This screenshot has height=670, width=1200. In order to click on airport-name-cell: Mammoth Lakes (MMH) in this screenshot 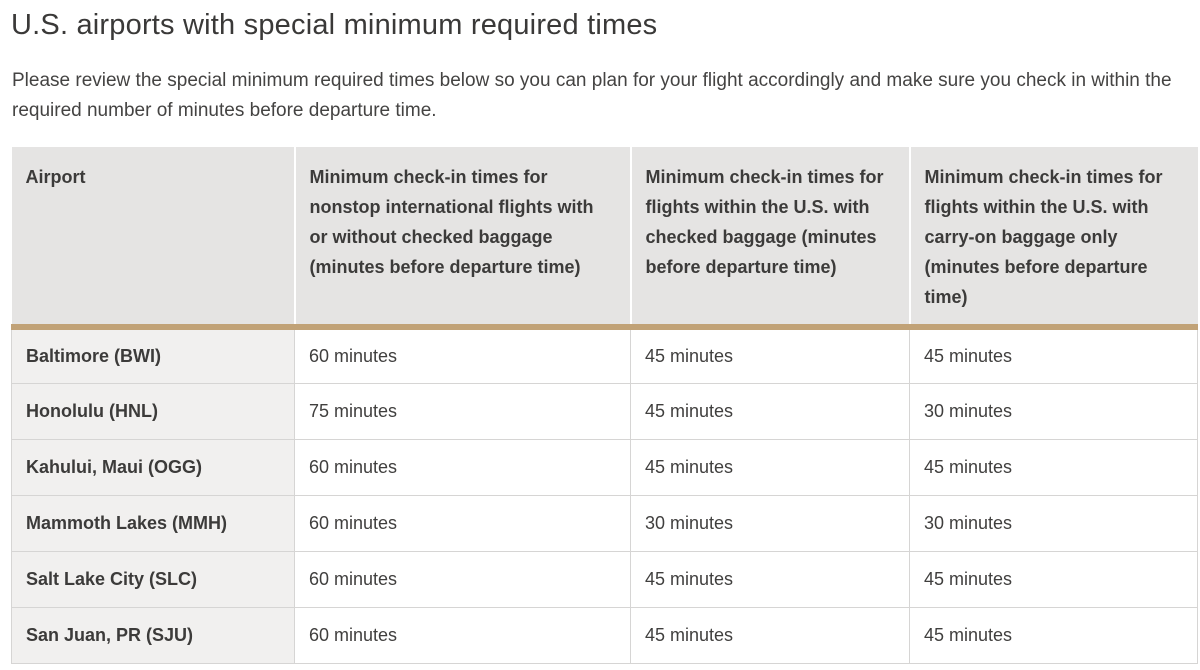, I will do `click(153, 523)`.